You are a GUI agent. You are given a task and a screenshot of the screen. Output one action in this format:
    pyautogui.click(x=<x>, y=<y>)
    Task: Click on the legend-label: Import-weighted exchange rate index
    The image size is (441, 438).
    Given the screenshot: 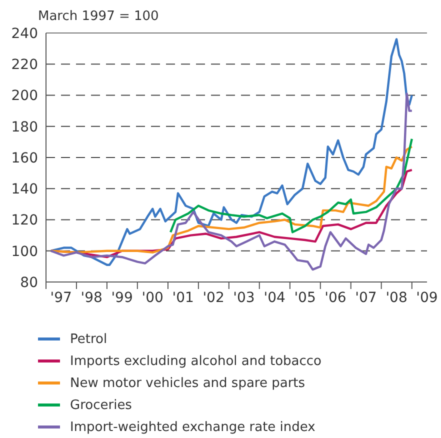 What is the action you would take?
    pyautogui.click(x=193, y=427)
    